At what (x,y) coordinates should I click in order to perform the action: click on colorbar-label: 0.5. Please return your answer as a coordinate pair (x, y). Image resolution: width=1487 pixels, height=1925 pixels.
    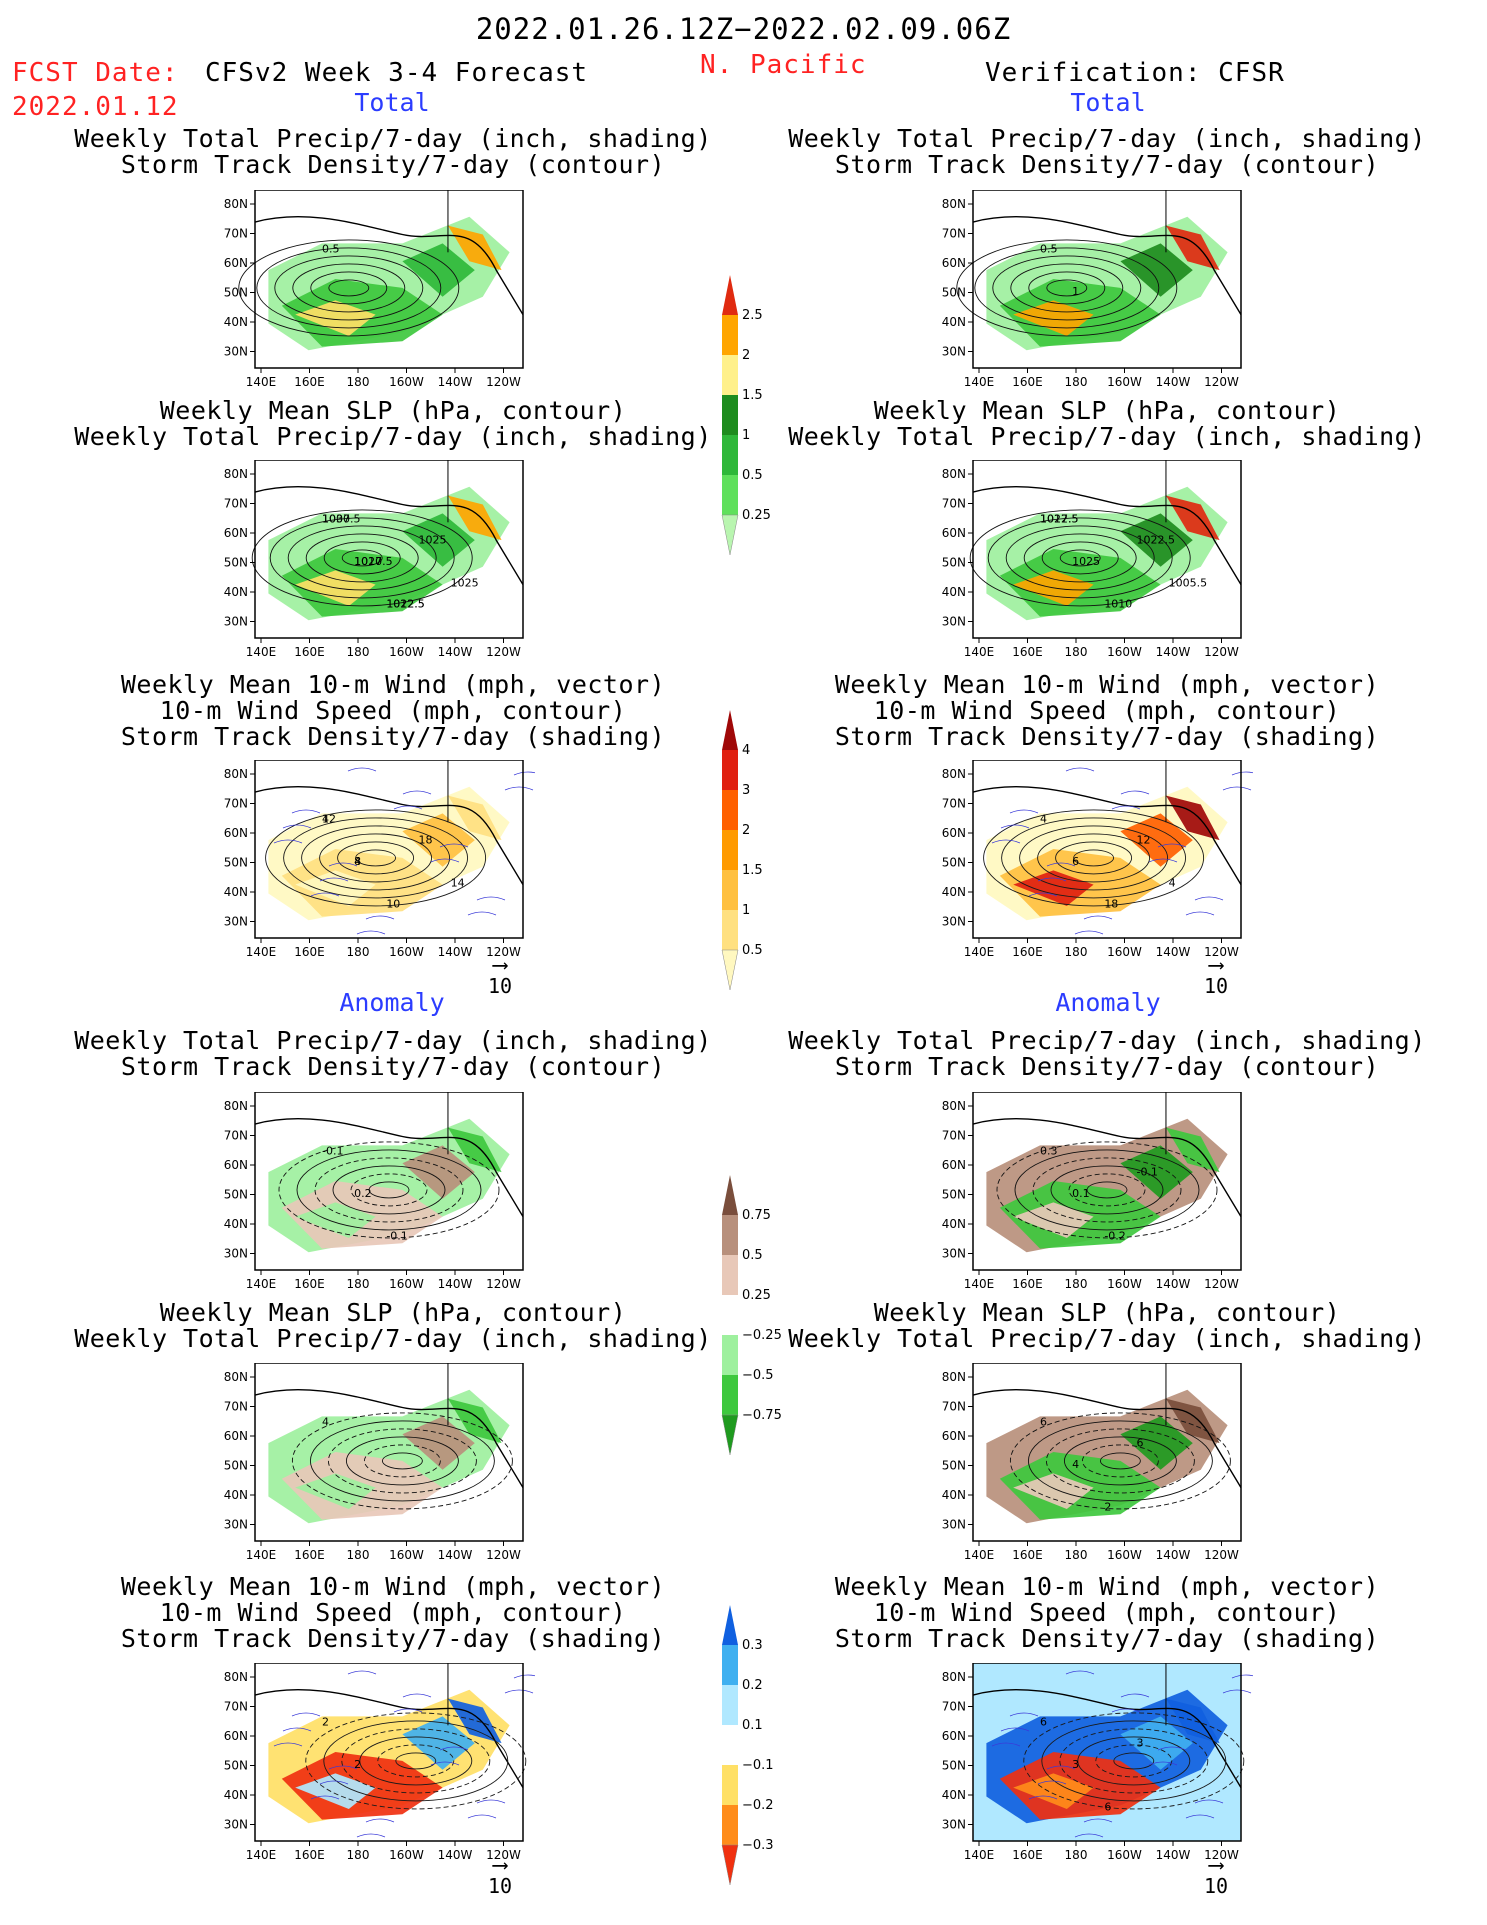
    Looking at the image, I should click on (752, 950).